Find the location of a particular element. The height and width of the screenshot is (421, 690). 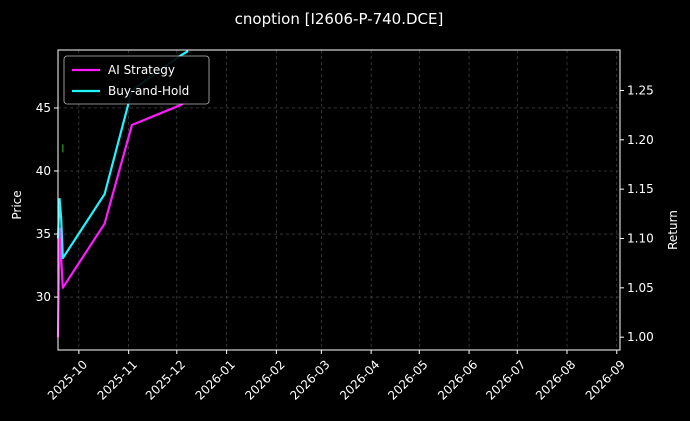

y-left-tick-label: 30 is located at coordinates (43, 297).